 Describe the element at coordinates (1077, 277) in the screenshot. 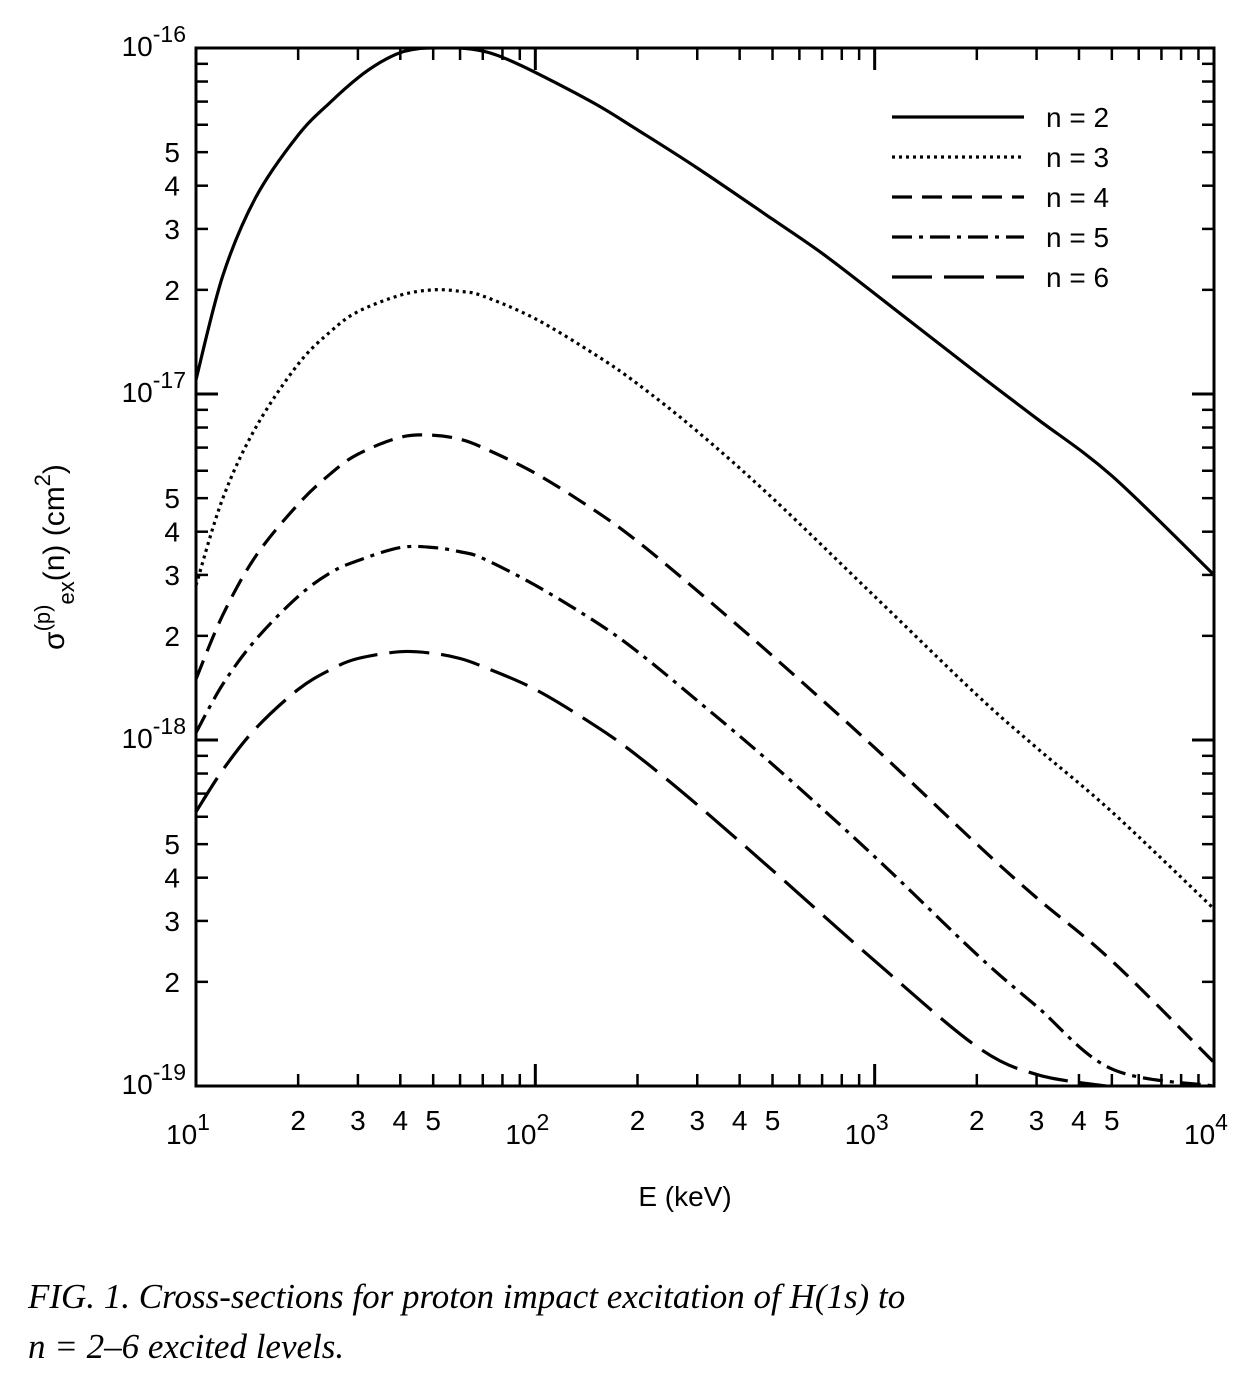

I see `legend-label-n6: n = 6` at that location.